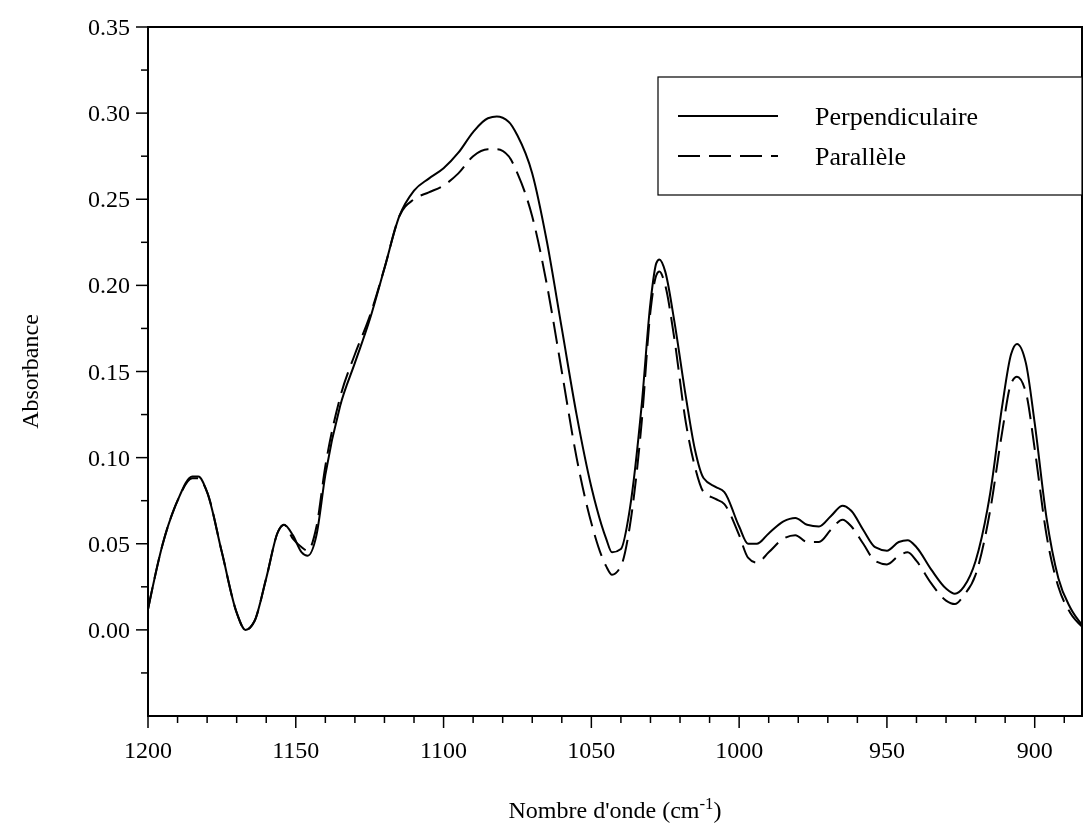 The height and width of the screenshot is (830, 1083). Describe the element at coordinates (739, 750) in the screenshot. I see `x-tick-label: 1000` at that location.